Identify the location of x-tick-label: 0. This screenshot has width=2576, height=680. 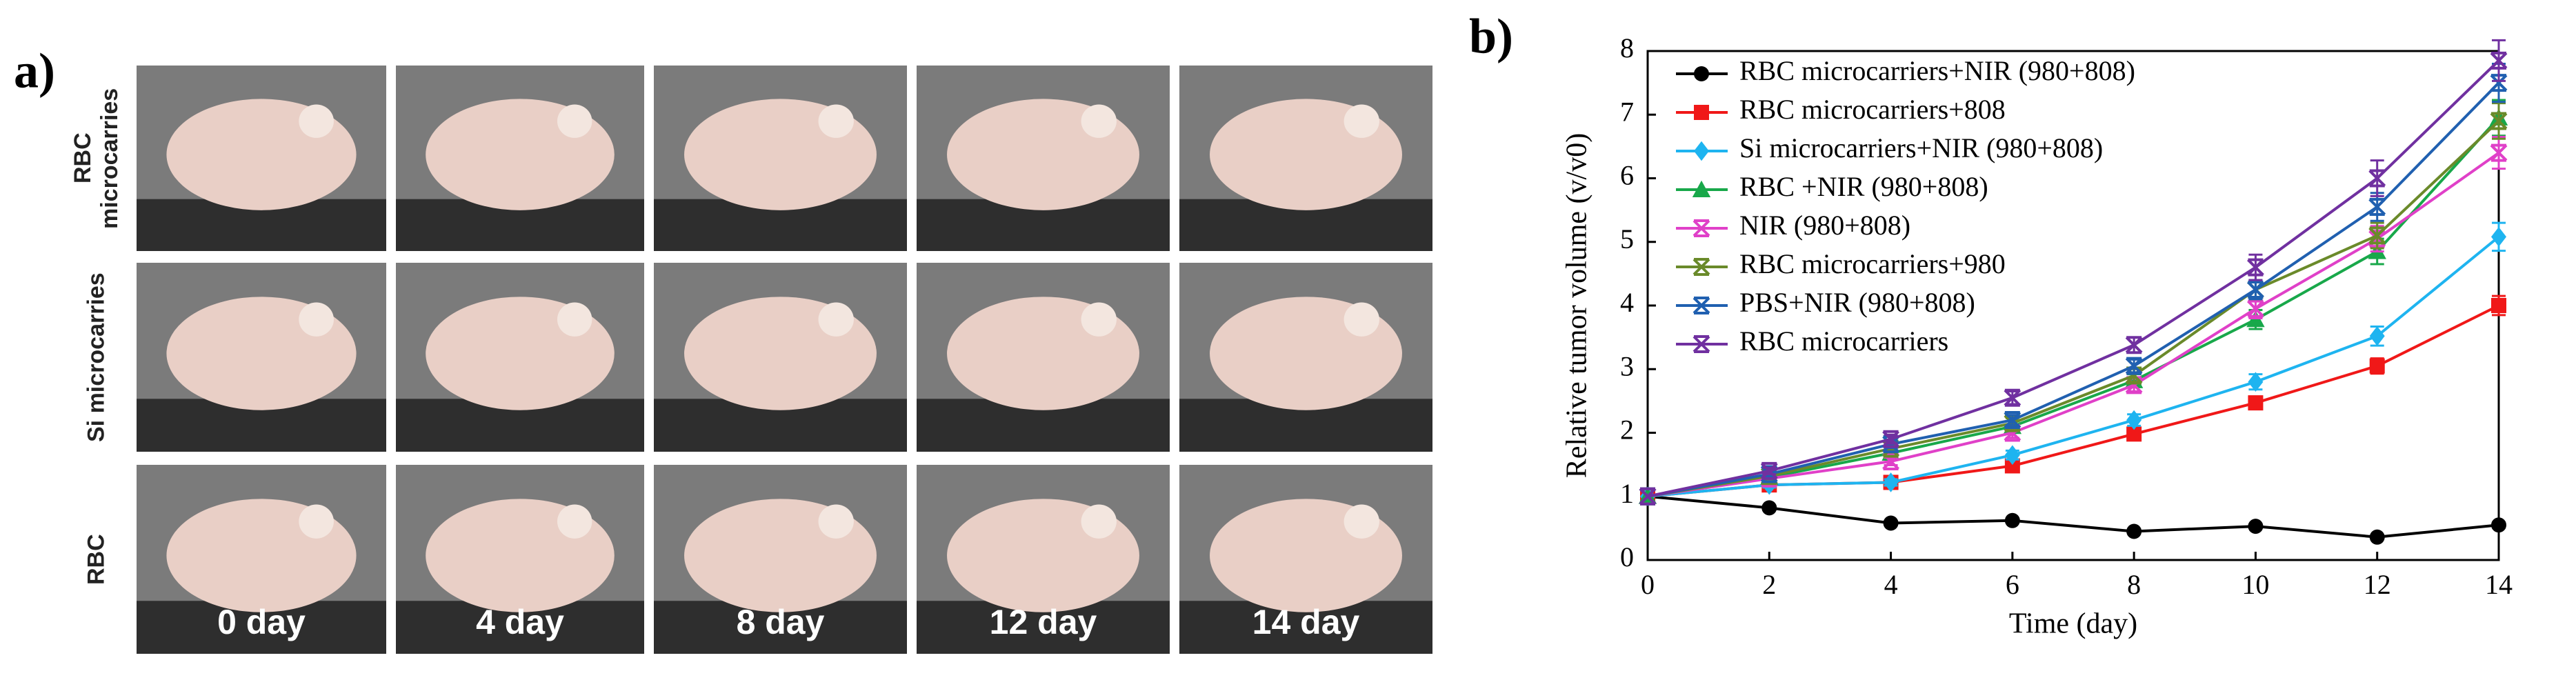
(1648, 584).